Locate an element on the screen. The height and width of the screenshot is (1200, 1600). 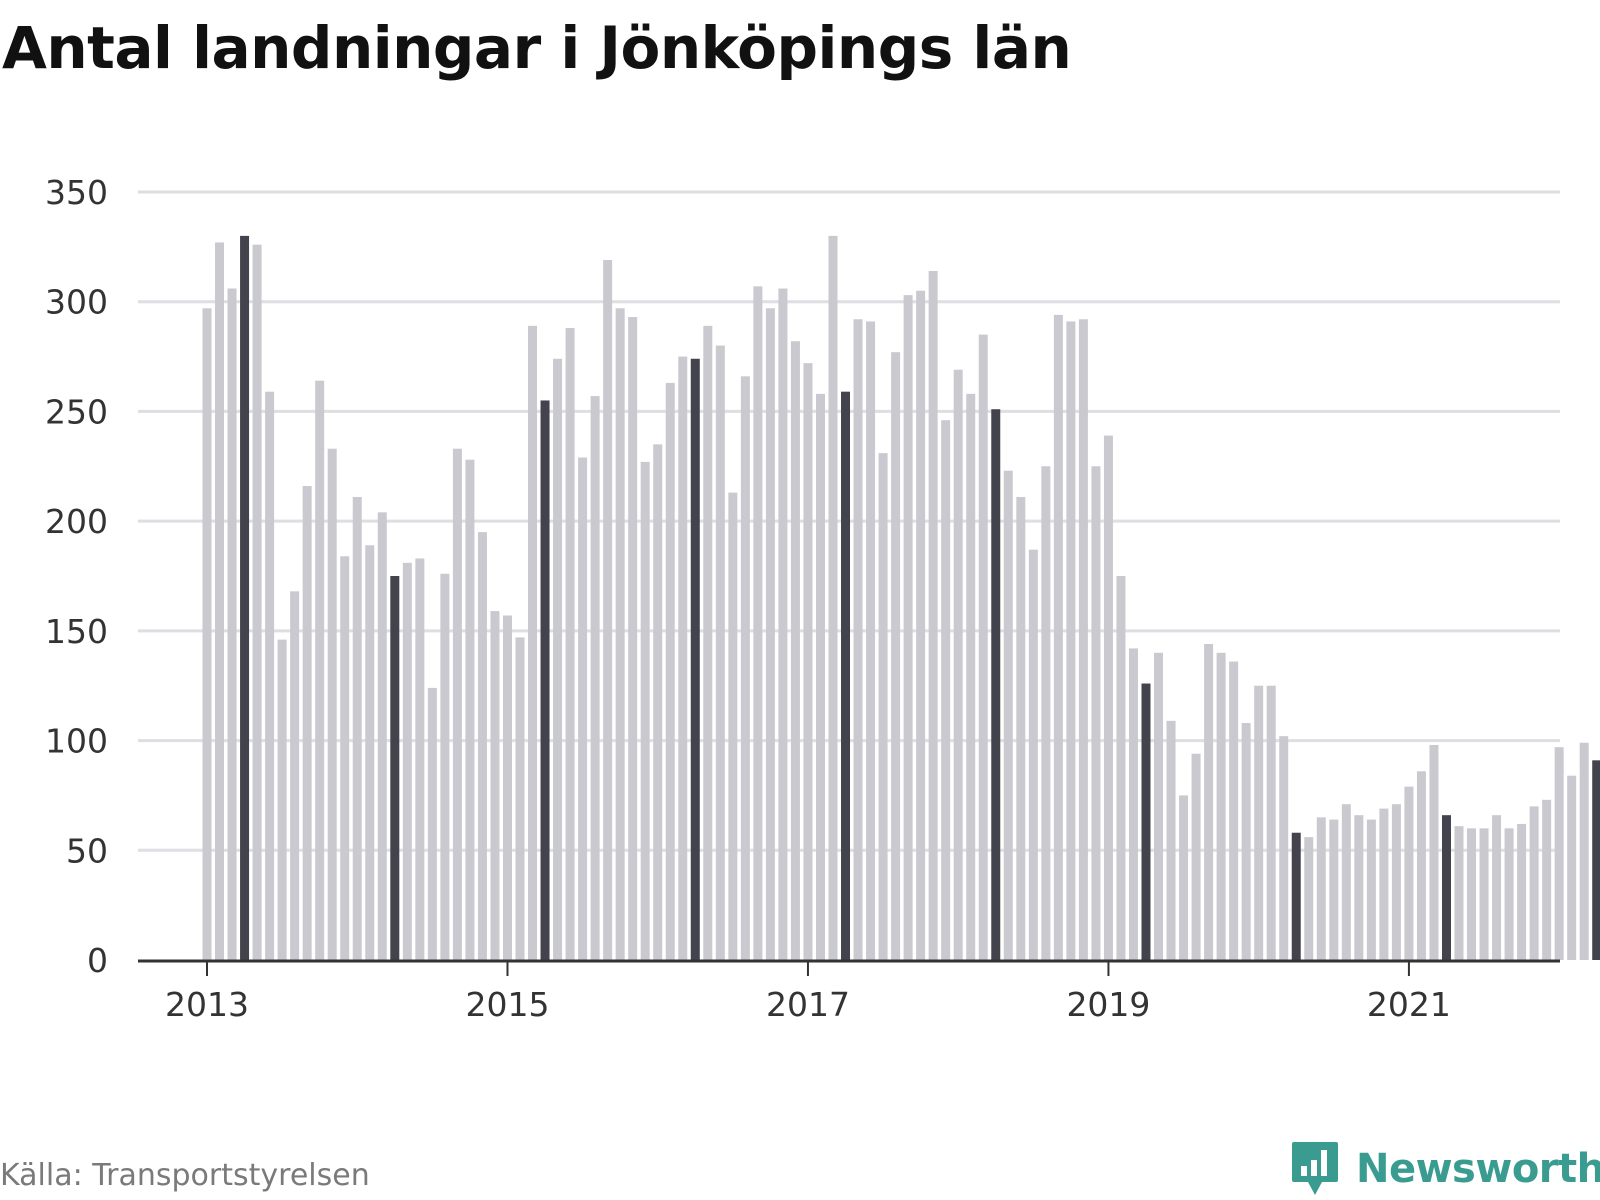
source-note: Källa: Transportstyrelsen is located at coordinates (185, 1175).